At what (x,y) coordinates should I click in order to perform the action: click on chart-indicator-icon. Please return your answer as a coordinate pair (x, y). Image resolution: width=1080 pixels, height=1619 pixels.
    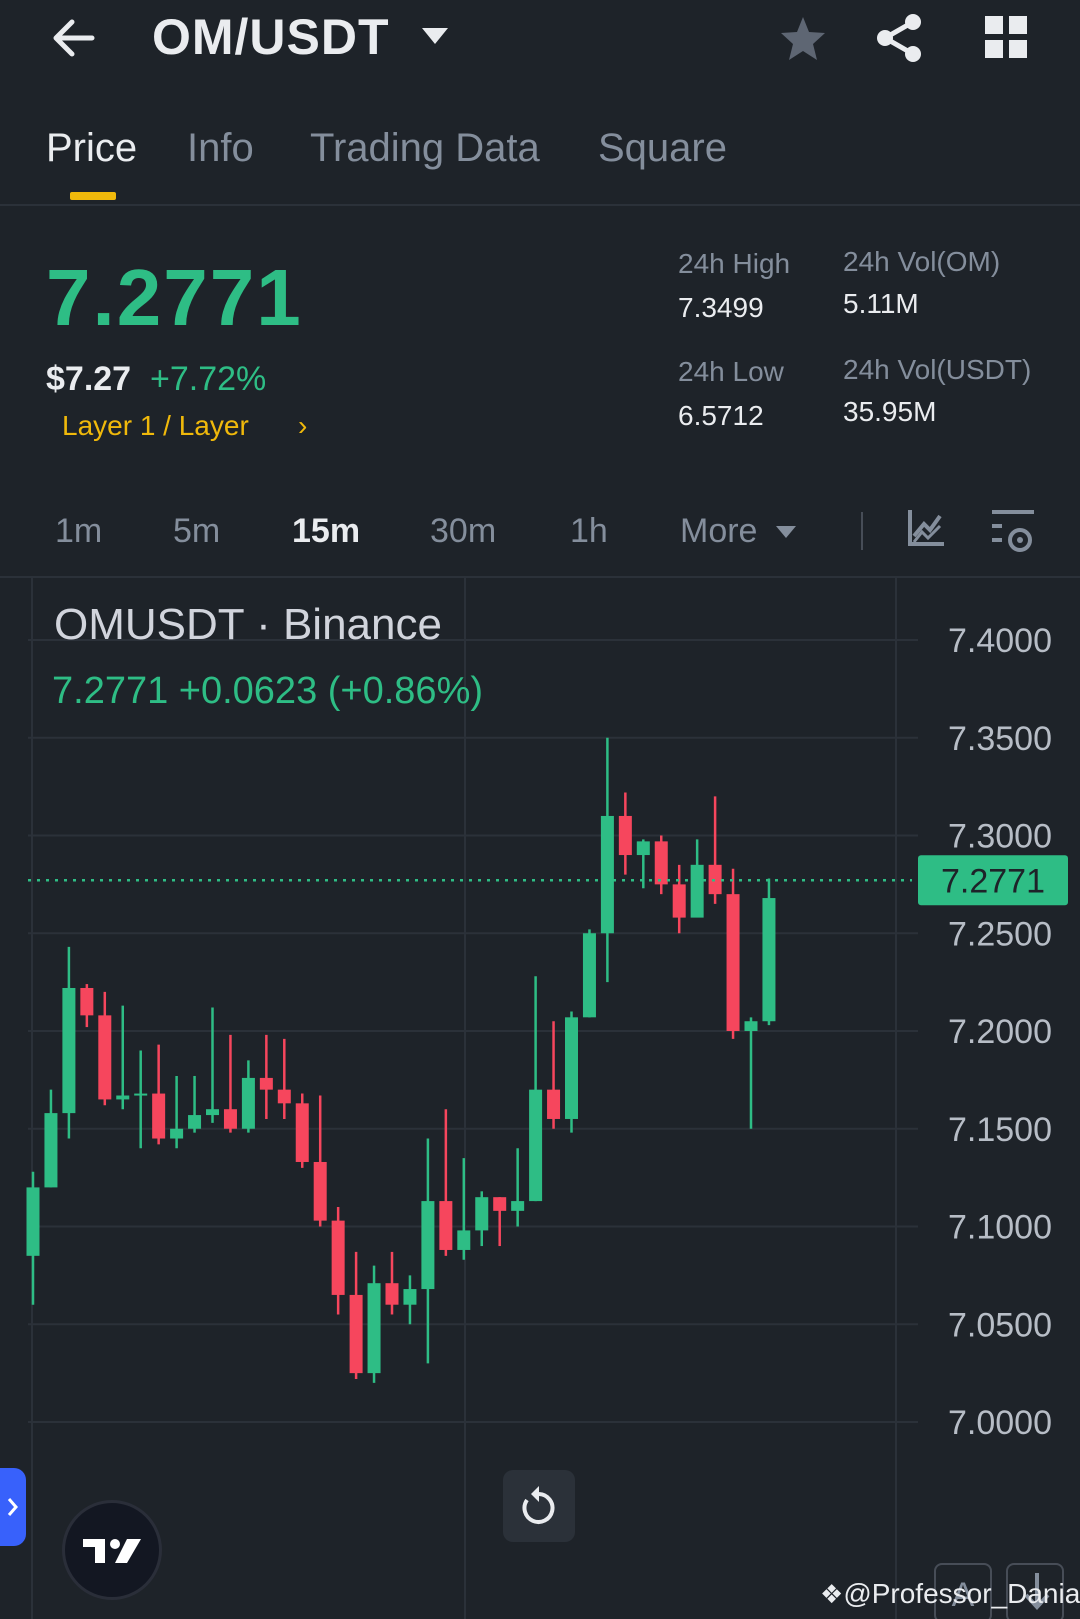
    Looking at the image, I should click on (926, 528).